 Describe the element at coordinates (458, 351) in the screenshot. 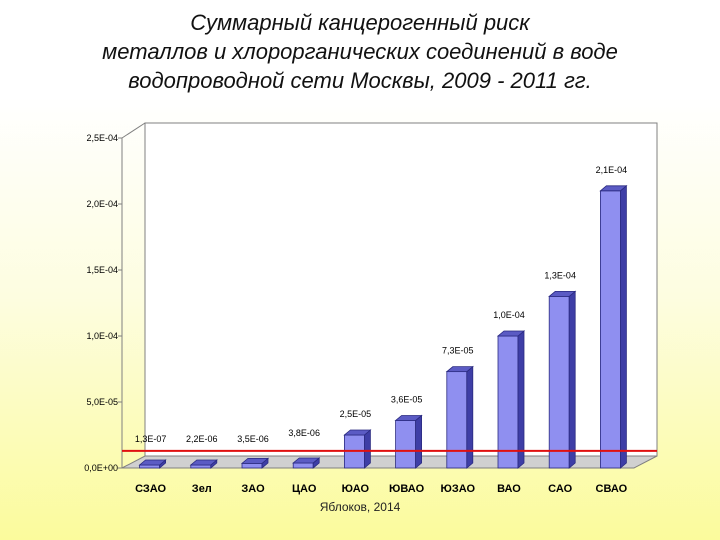

I see `data-label: 7,3E-05` at that location.